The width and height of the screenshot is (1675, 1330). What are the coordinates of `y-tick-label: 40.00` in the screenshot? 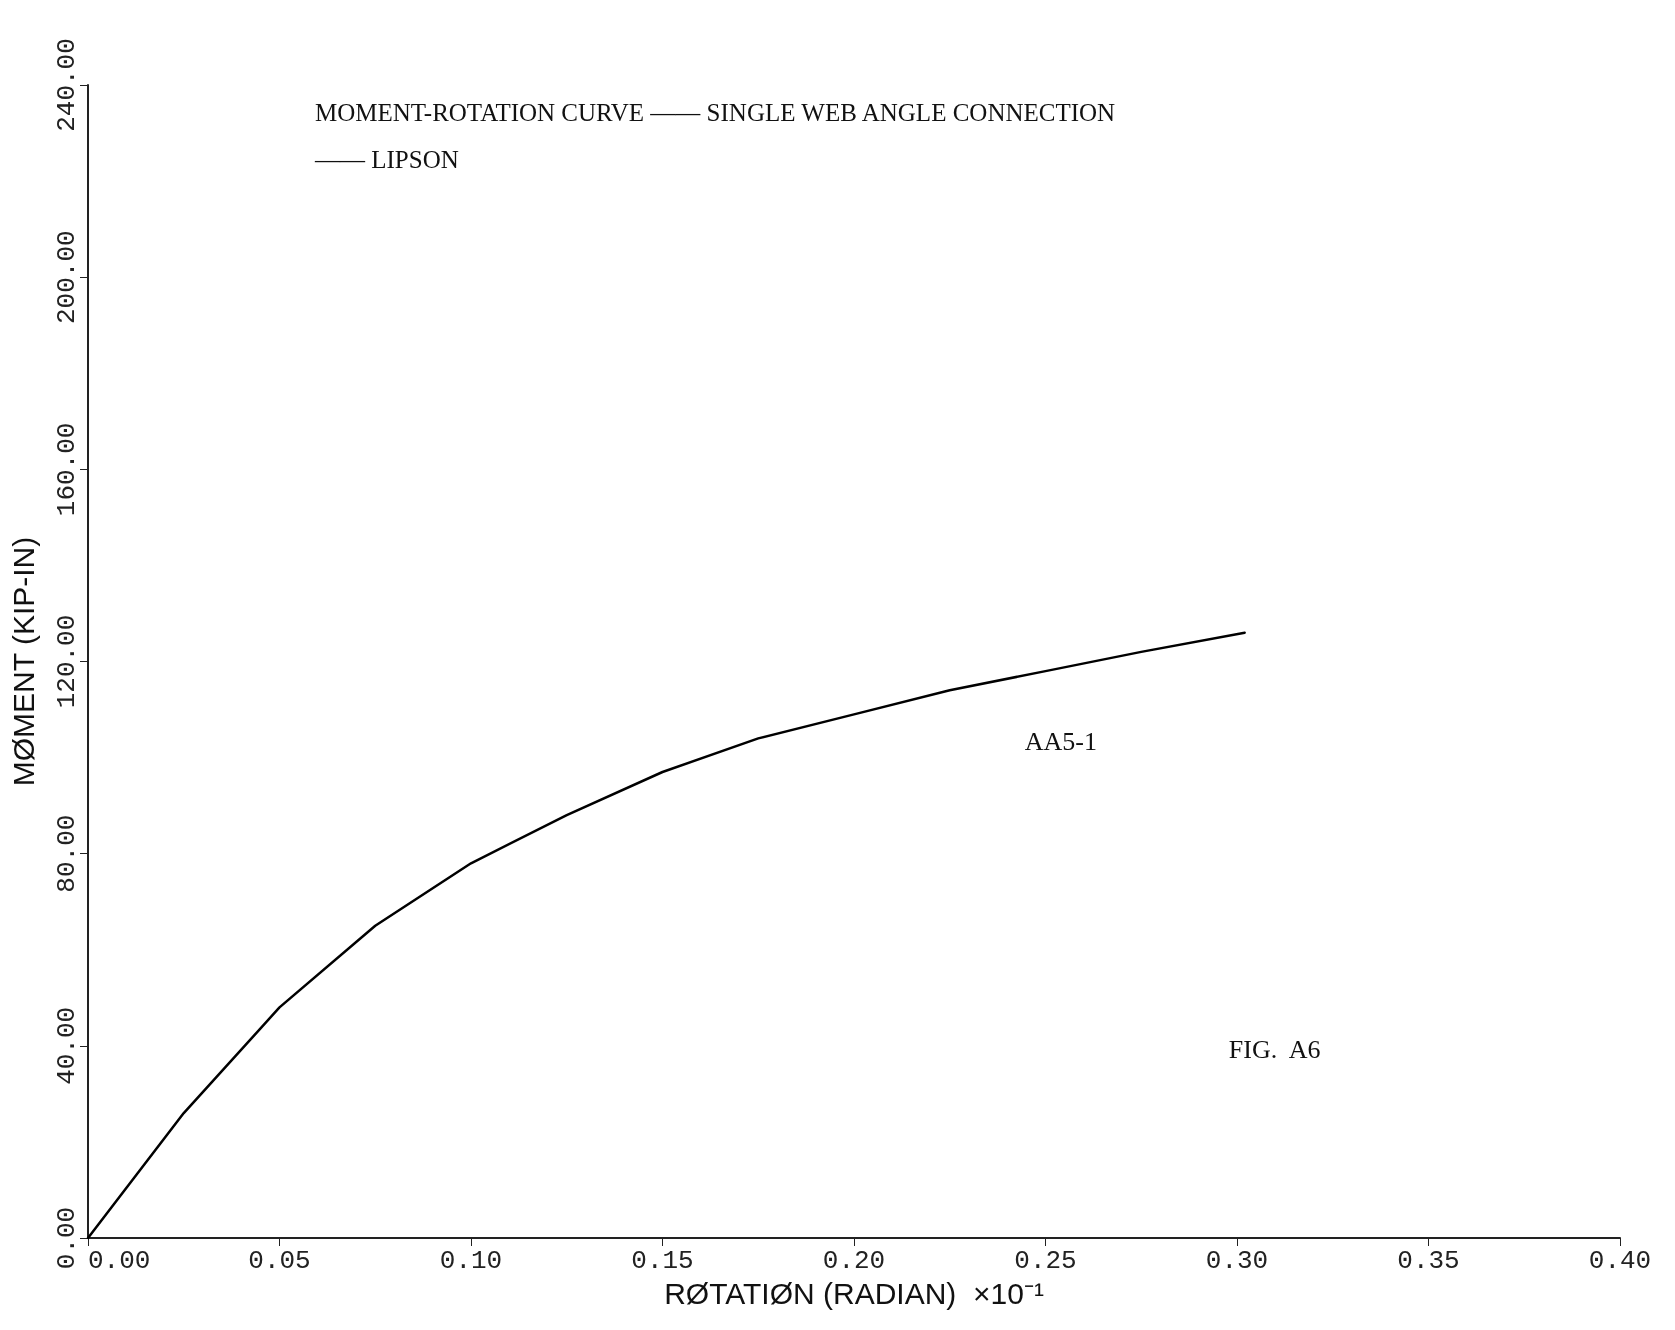 It's located at (67, 1045).